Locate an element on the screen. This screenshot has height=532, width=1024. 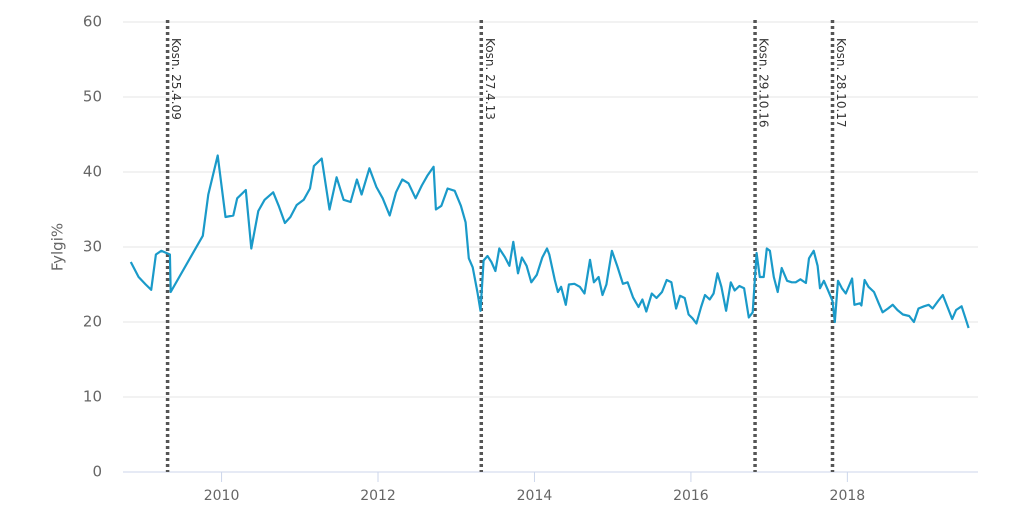
y-tick-label: 40 is located at coordinates (92, 172).